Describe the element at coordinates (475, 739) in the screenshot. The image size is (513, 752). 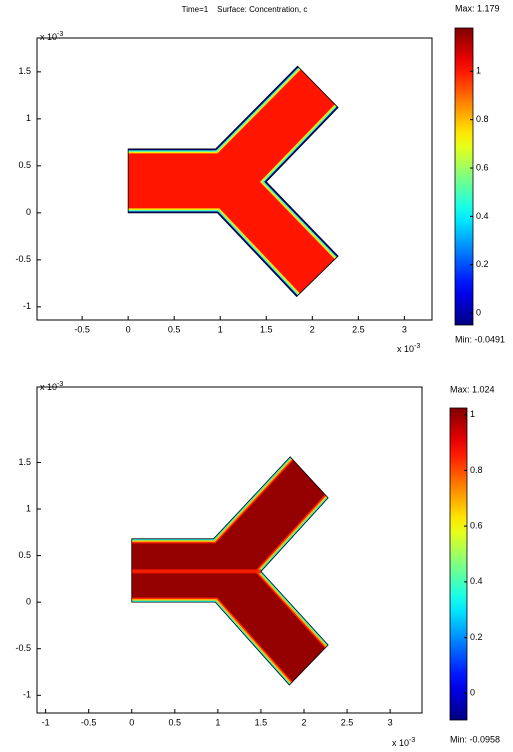
I see `colorbar-min-label: Min: -0.0958` at that location.